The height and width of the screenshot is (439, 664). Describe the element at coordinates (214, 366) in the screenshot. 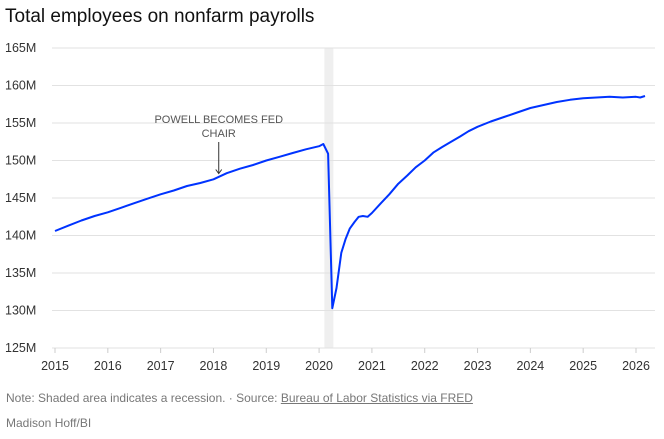

I see `x-tick-label: 2018` at that location.